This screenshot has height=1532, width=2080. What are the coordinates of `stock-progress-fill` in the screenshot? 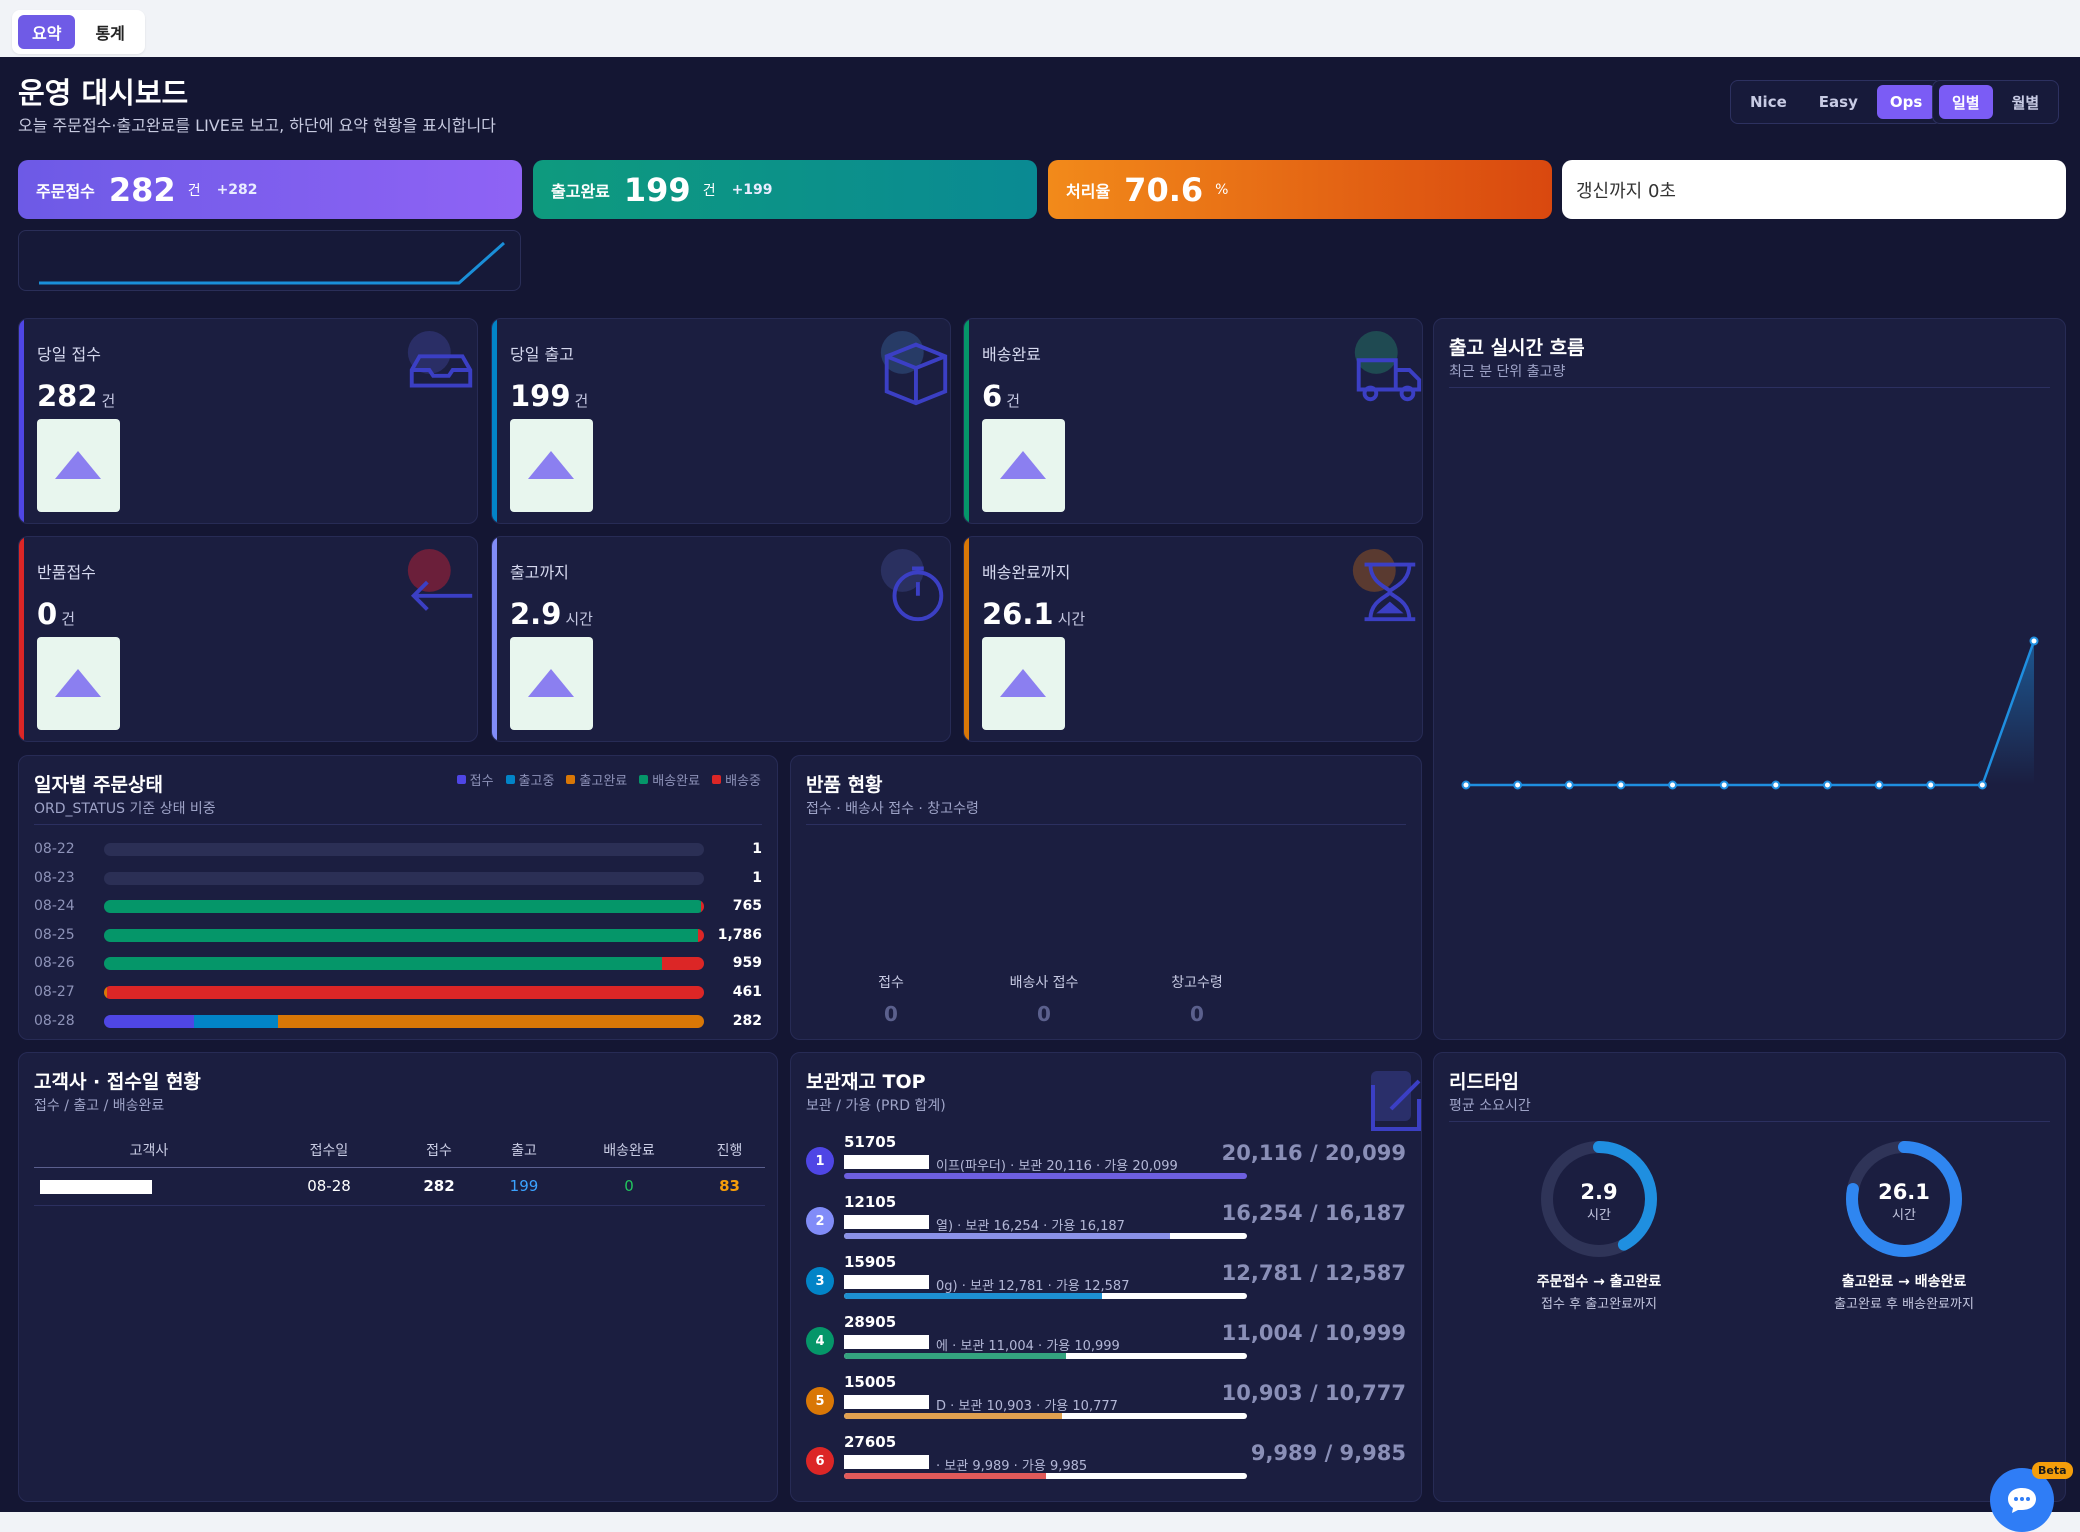 It's located at (953, 1416).